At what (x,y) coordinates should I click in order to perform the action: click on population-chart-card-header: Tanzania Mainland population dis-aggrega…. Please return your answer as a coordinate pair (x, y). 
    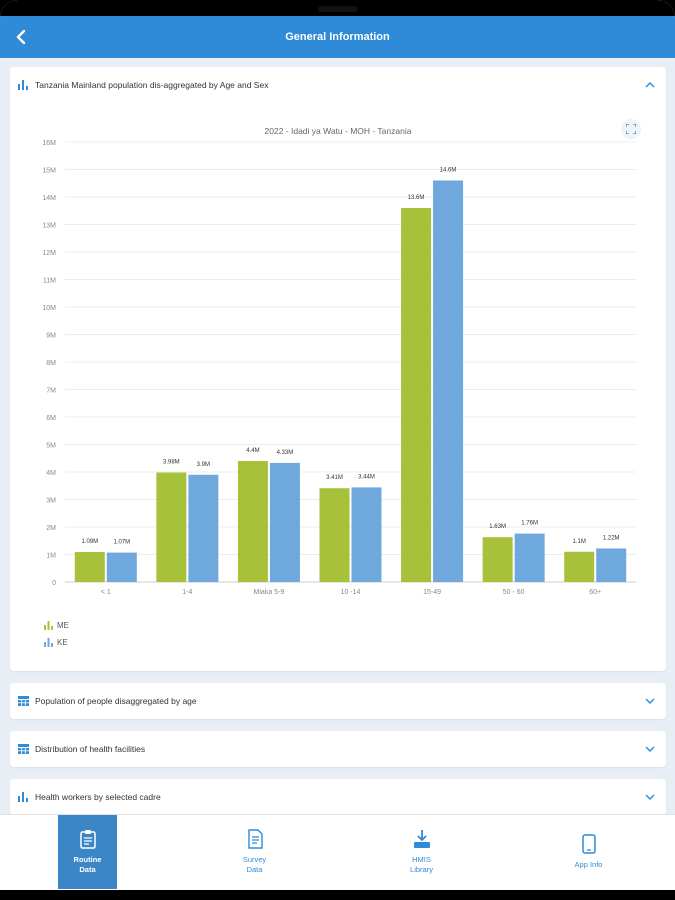
    Looking at the image, I should click on (338, 85).